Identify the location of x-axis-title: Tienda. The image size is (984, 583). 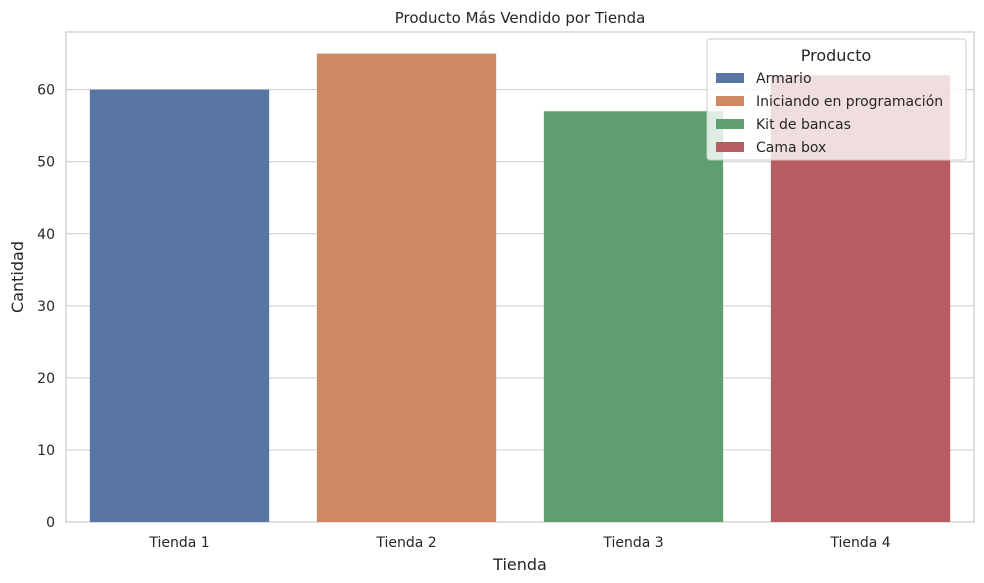
(519, 564).